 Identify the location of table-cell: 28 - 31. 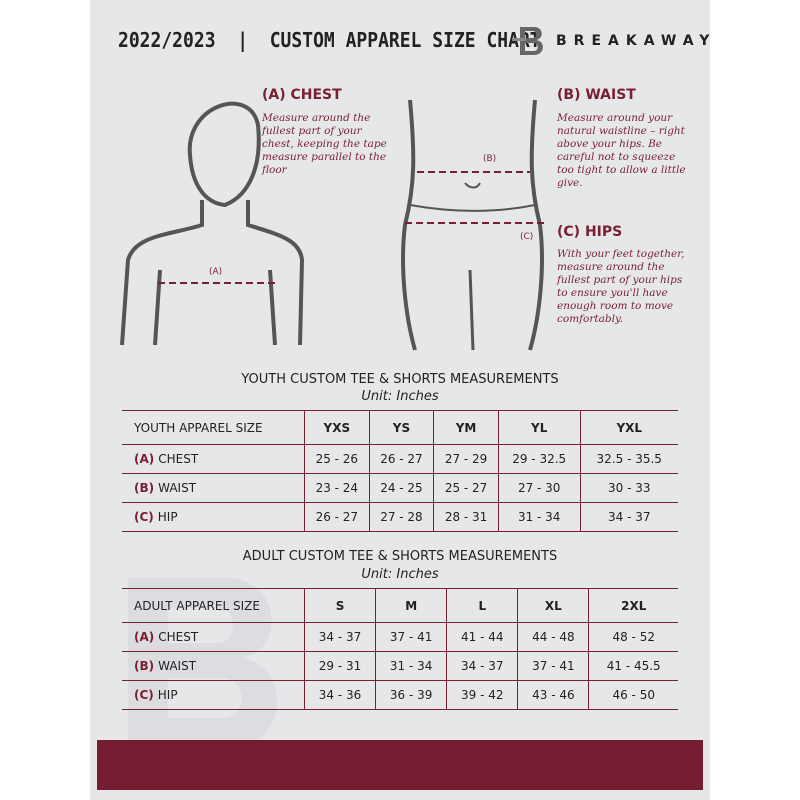
(466, 517).